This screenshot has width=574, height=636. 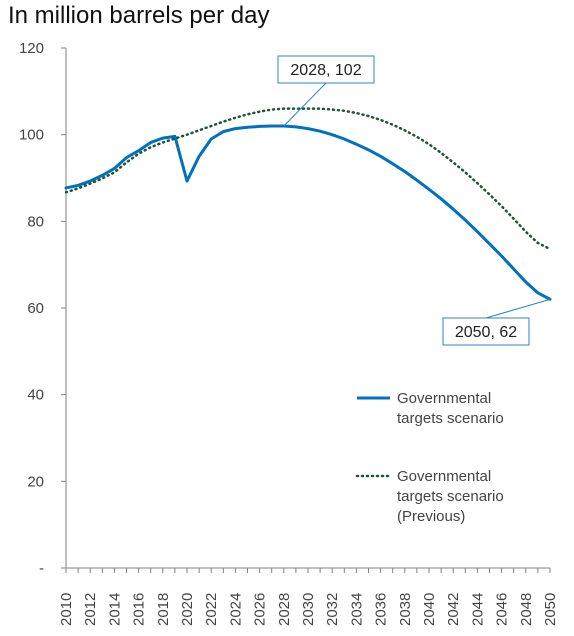 What do you see at coordinates (550, 609) in the screenshot?
I see `x-tick-label: 2050` at bounding box center [550, 609].